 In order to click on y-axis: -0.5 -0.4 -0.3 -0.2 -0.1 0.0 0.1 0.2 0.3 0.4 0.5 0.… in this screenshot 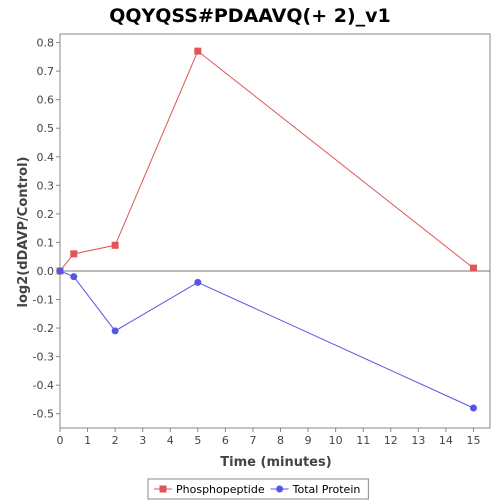, I will do `click(46, 229)`.